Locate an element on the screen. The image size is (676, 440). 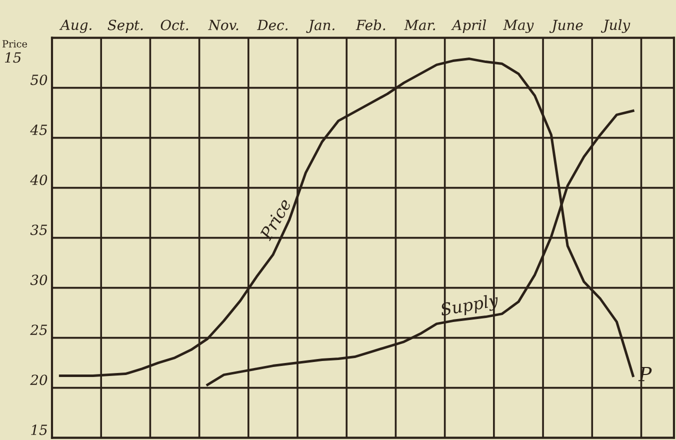
x-tick-label: July is located at coordinates (615, 26).